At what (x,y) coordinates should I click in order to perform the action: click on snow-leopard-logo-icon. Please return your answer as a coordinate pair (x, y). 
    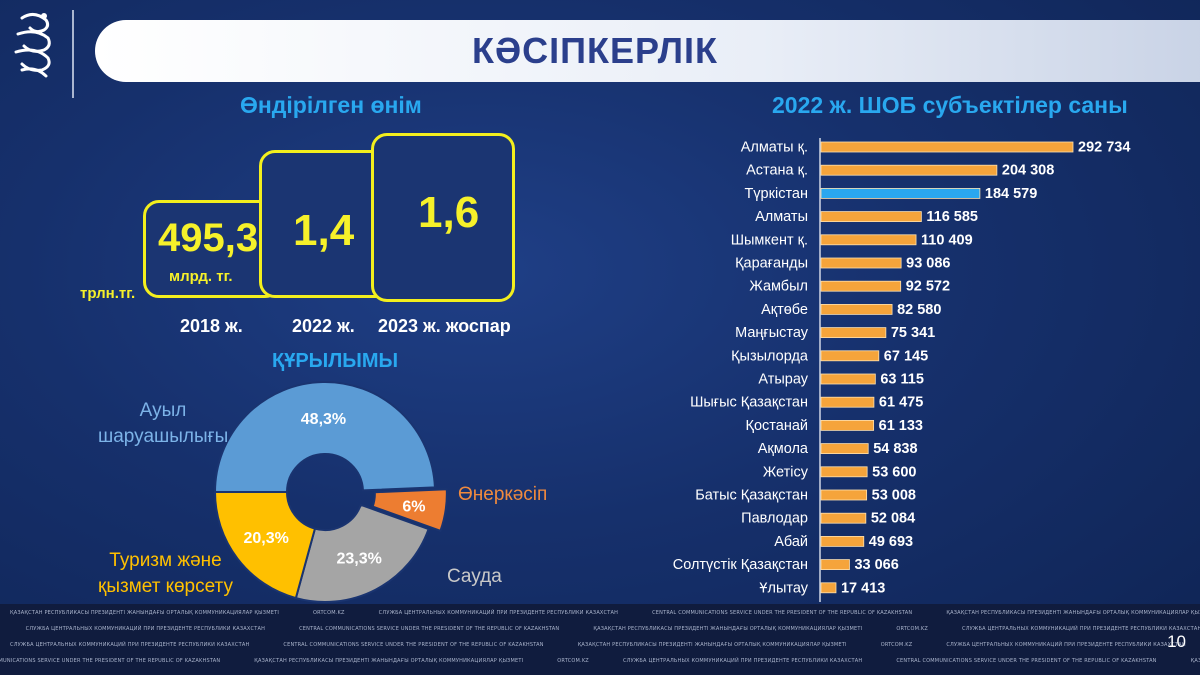
    Looking at the image, I should click on (32, 45).